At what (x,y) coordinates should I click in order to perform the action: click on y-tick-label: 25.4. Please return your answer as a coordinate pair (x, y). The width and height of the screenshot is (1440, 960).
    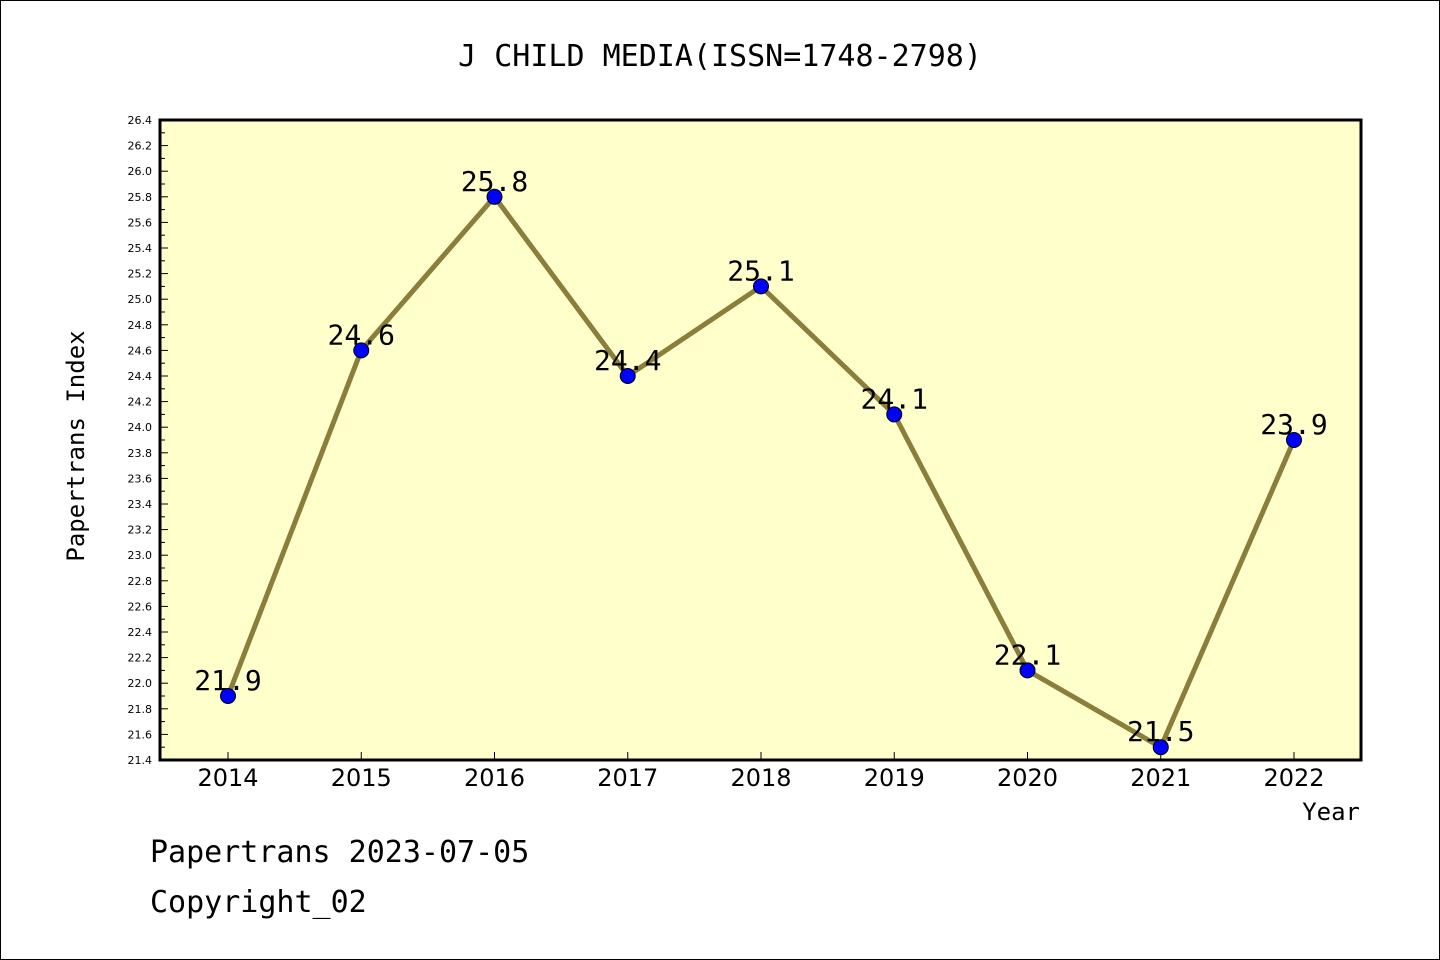
    Looking at the image, I should click on (140, 248).